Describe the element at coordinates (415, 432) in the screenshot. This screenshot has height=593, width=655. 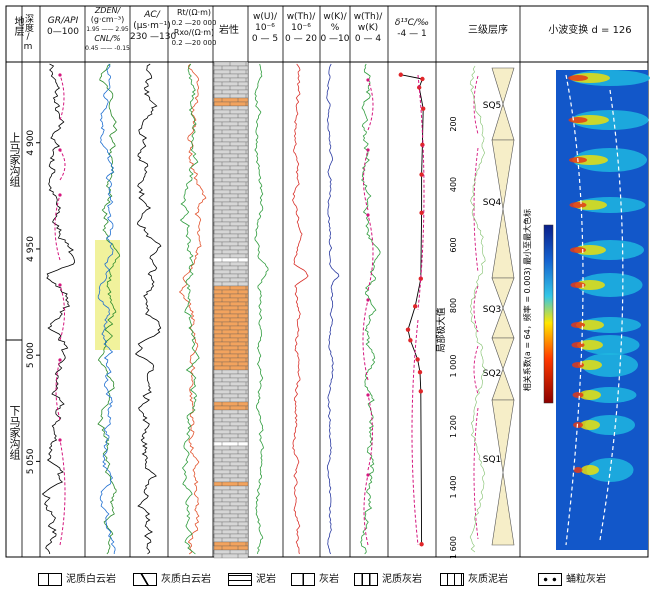
I see `d13c-trend-arrow` at that location.